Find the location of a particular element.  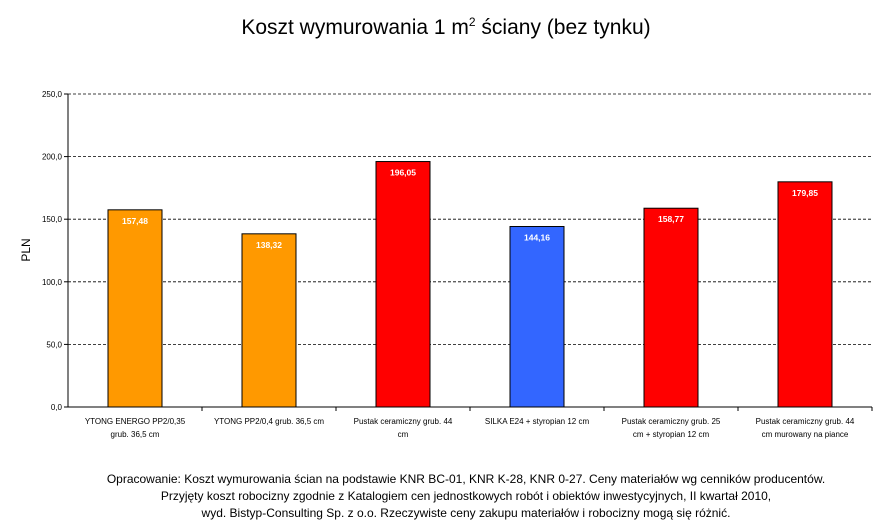

data-labels: 157,48 138,32 196,05 144,16 158,77 179,85 is located at coordinates (470, 209).